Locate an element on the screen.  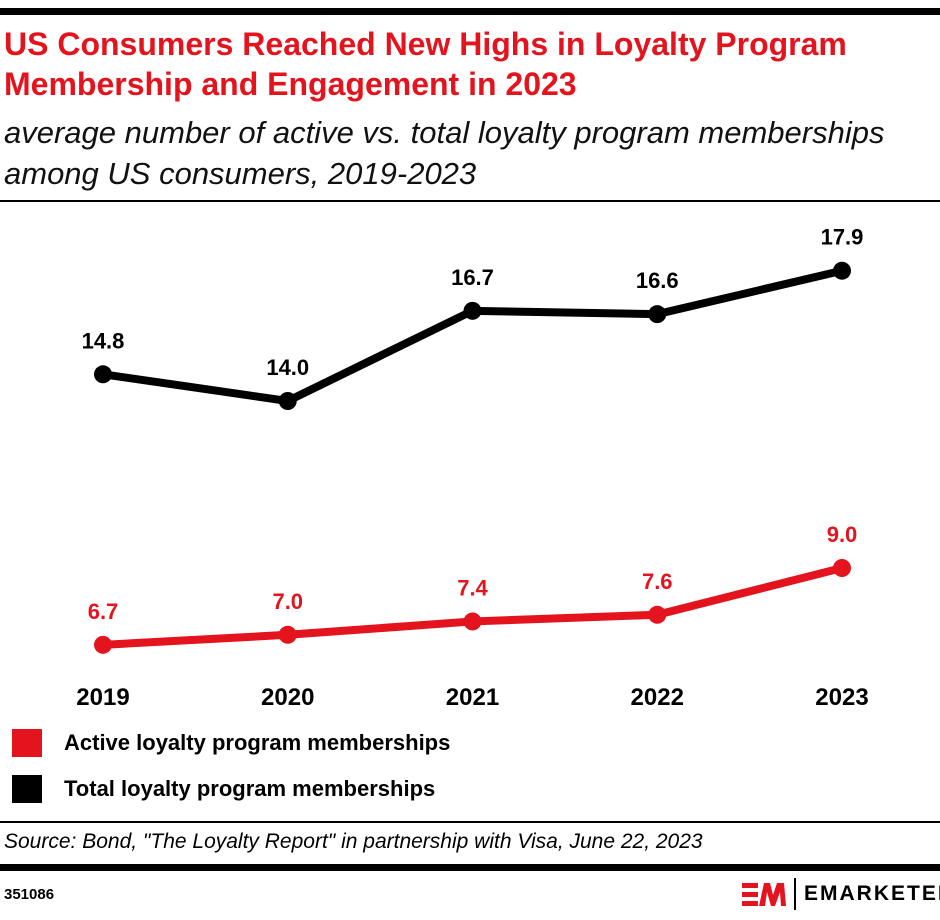
brand-name: EMARKETER is located at coordinates (872, 893).